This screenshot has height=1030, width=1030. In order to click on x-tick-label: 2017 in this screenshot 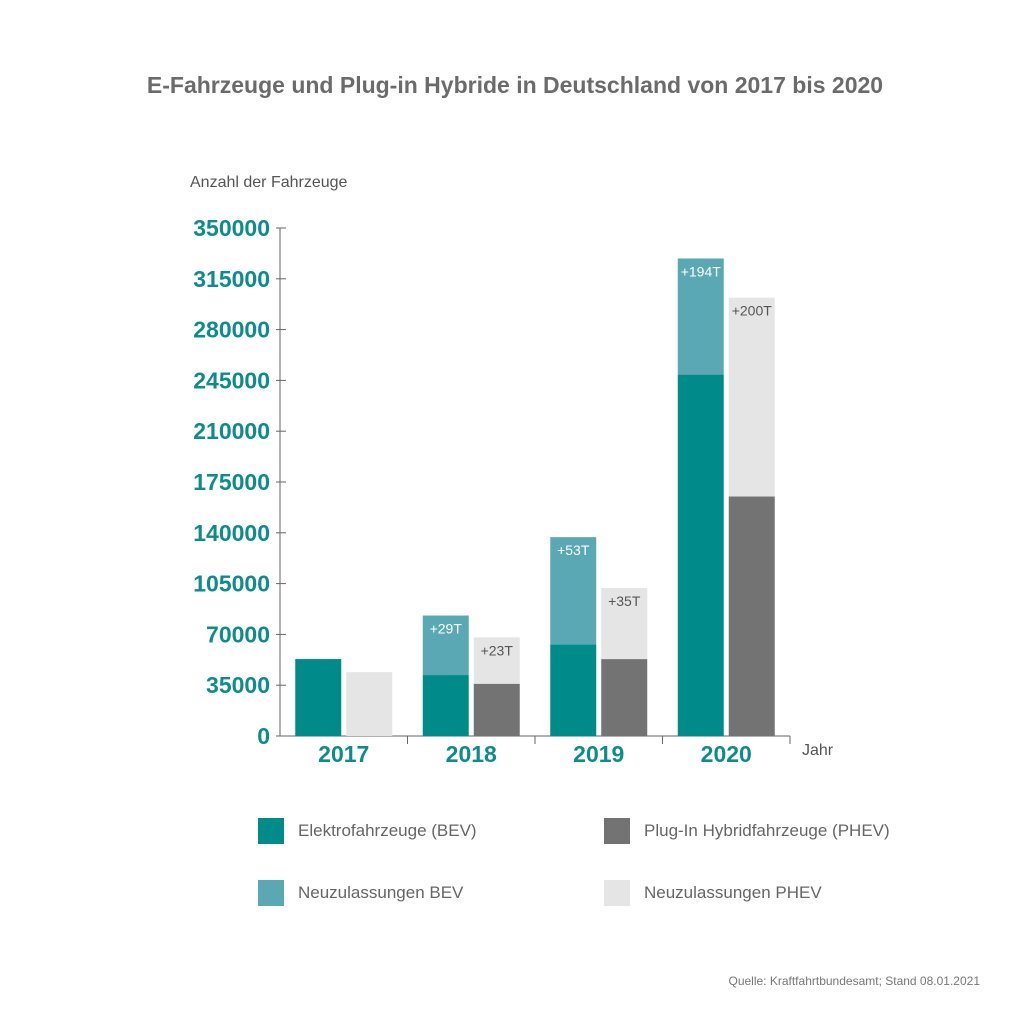, I will do `click(343, 754)`.